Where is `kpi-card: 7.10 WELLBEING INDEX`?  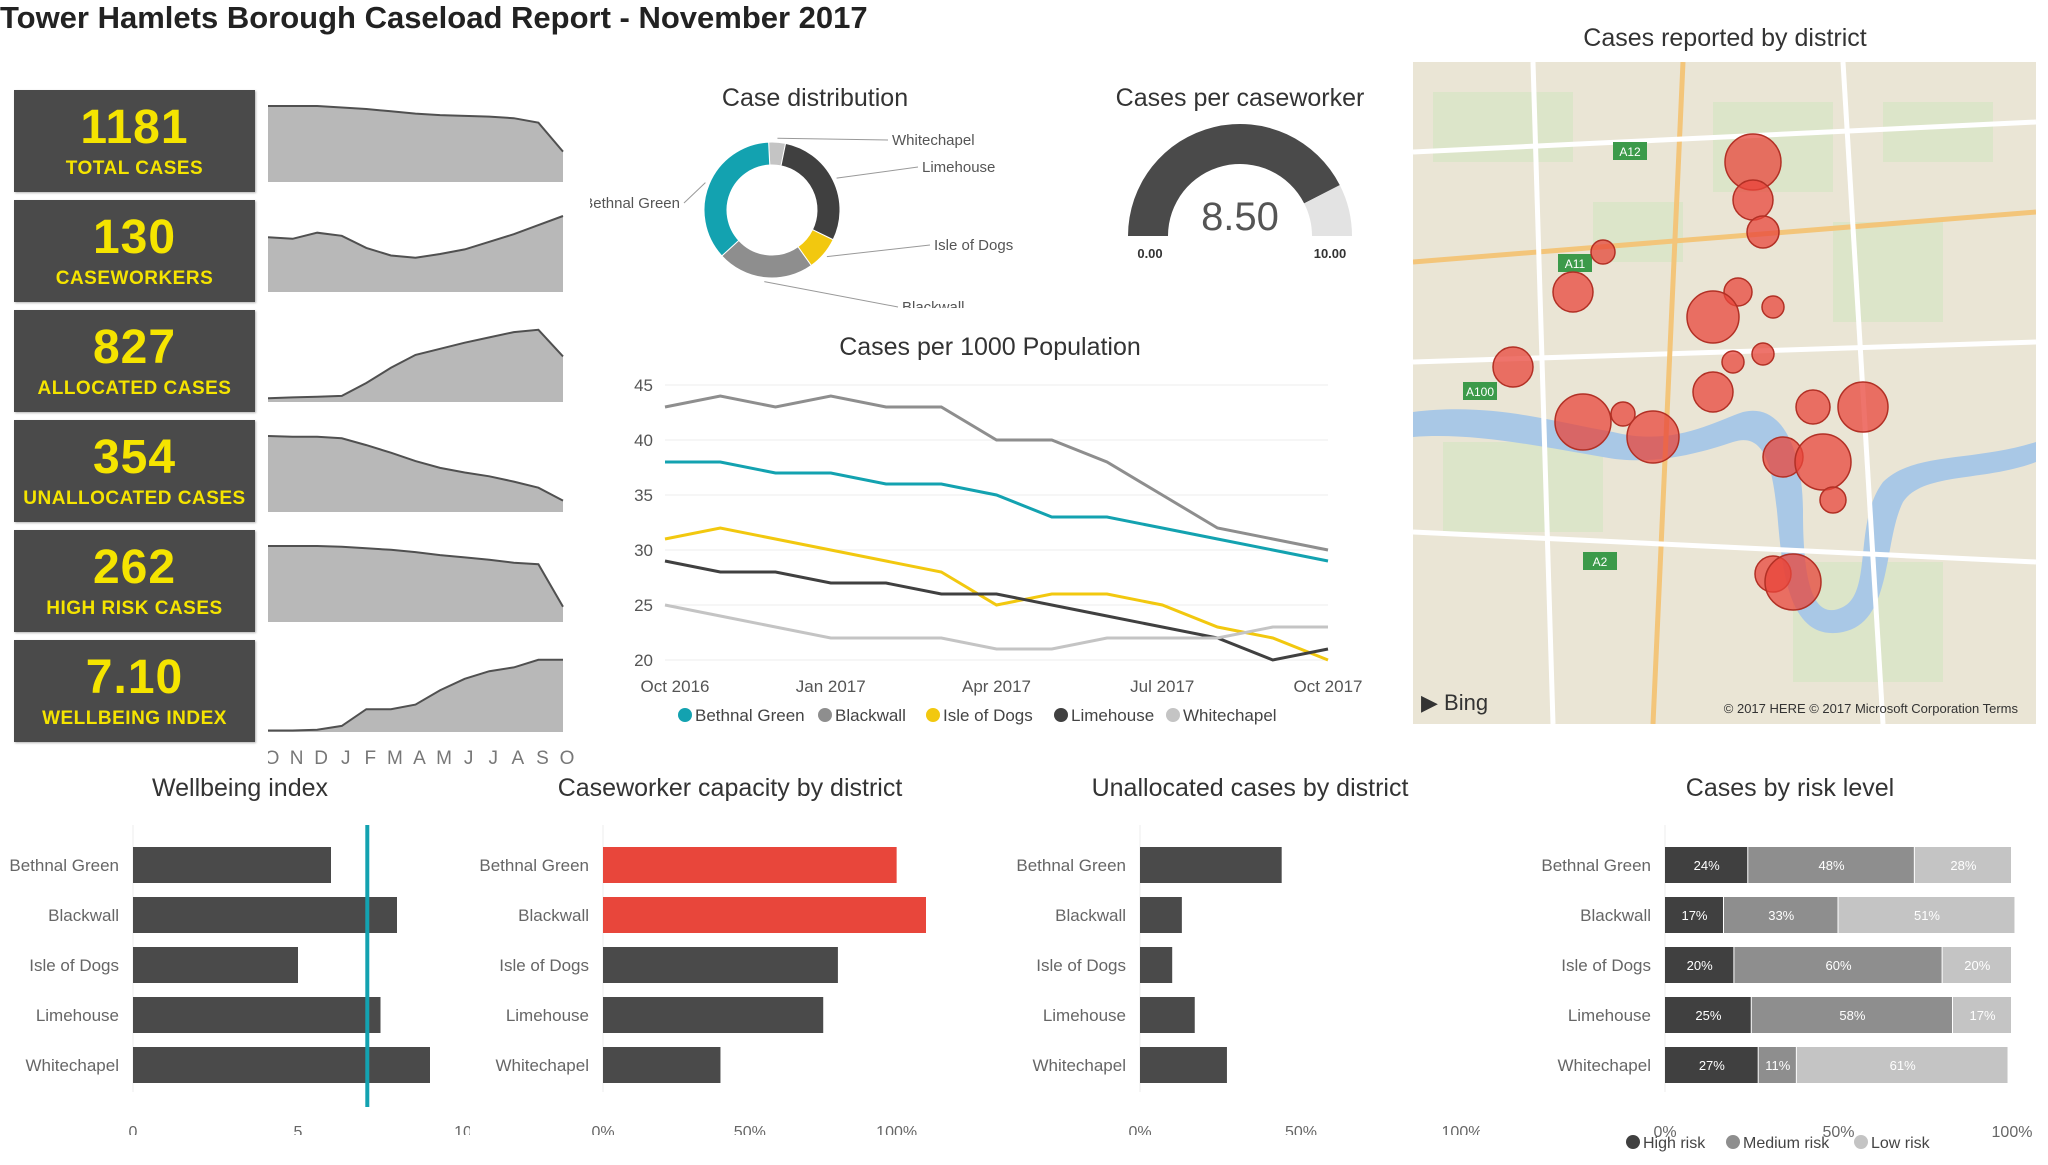
kpi-card: 7.10 WELLBEING INDEX is located at coordinates (134, 691).